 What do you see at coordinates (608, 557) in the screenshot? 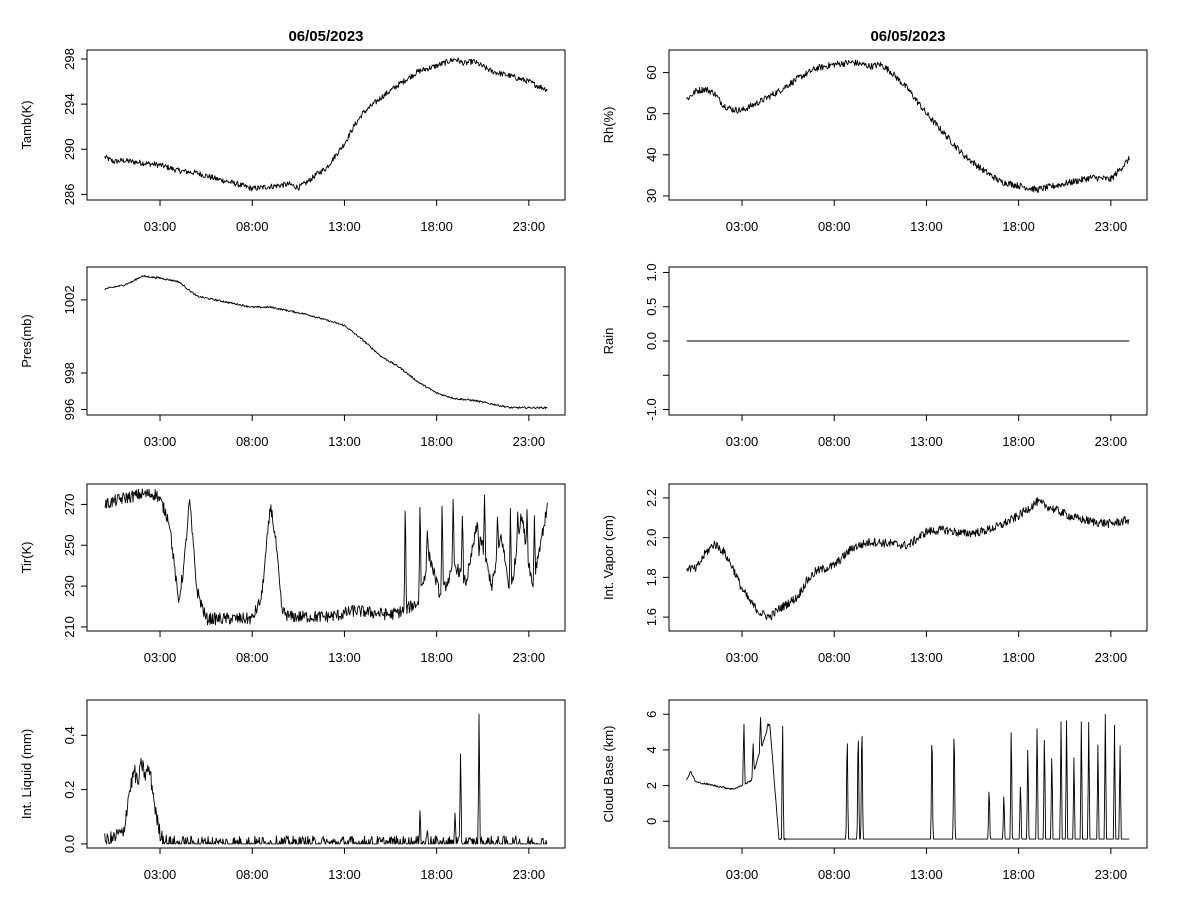
I see `y-axis-label: Int. Vapor (cm)` at bounding box center [608, 557].